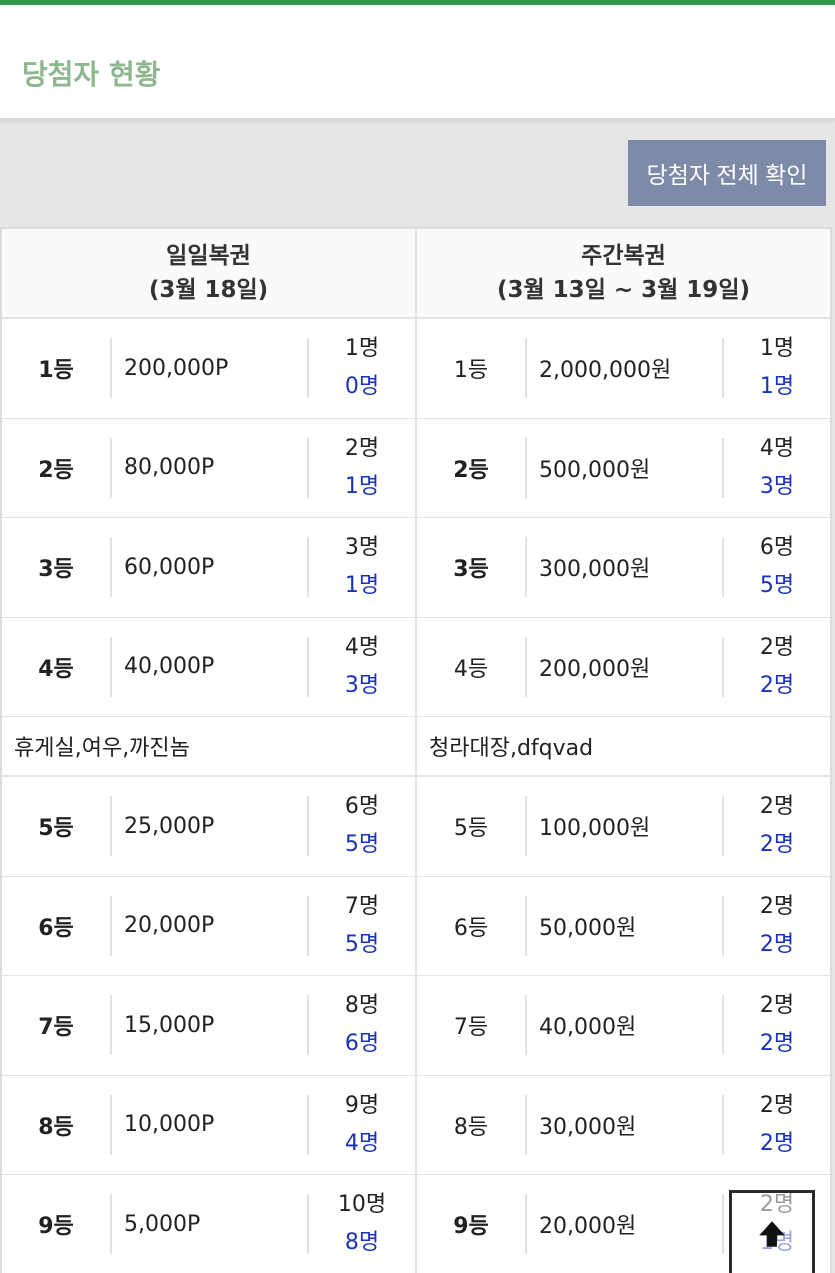  I want to click on weekly-prize-cell: 7등 40,000원 2명 2명, so click(622, 1025).